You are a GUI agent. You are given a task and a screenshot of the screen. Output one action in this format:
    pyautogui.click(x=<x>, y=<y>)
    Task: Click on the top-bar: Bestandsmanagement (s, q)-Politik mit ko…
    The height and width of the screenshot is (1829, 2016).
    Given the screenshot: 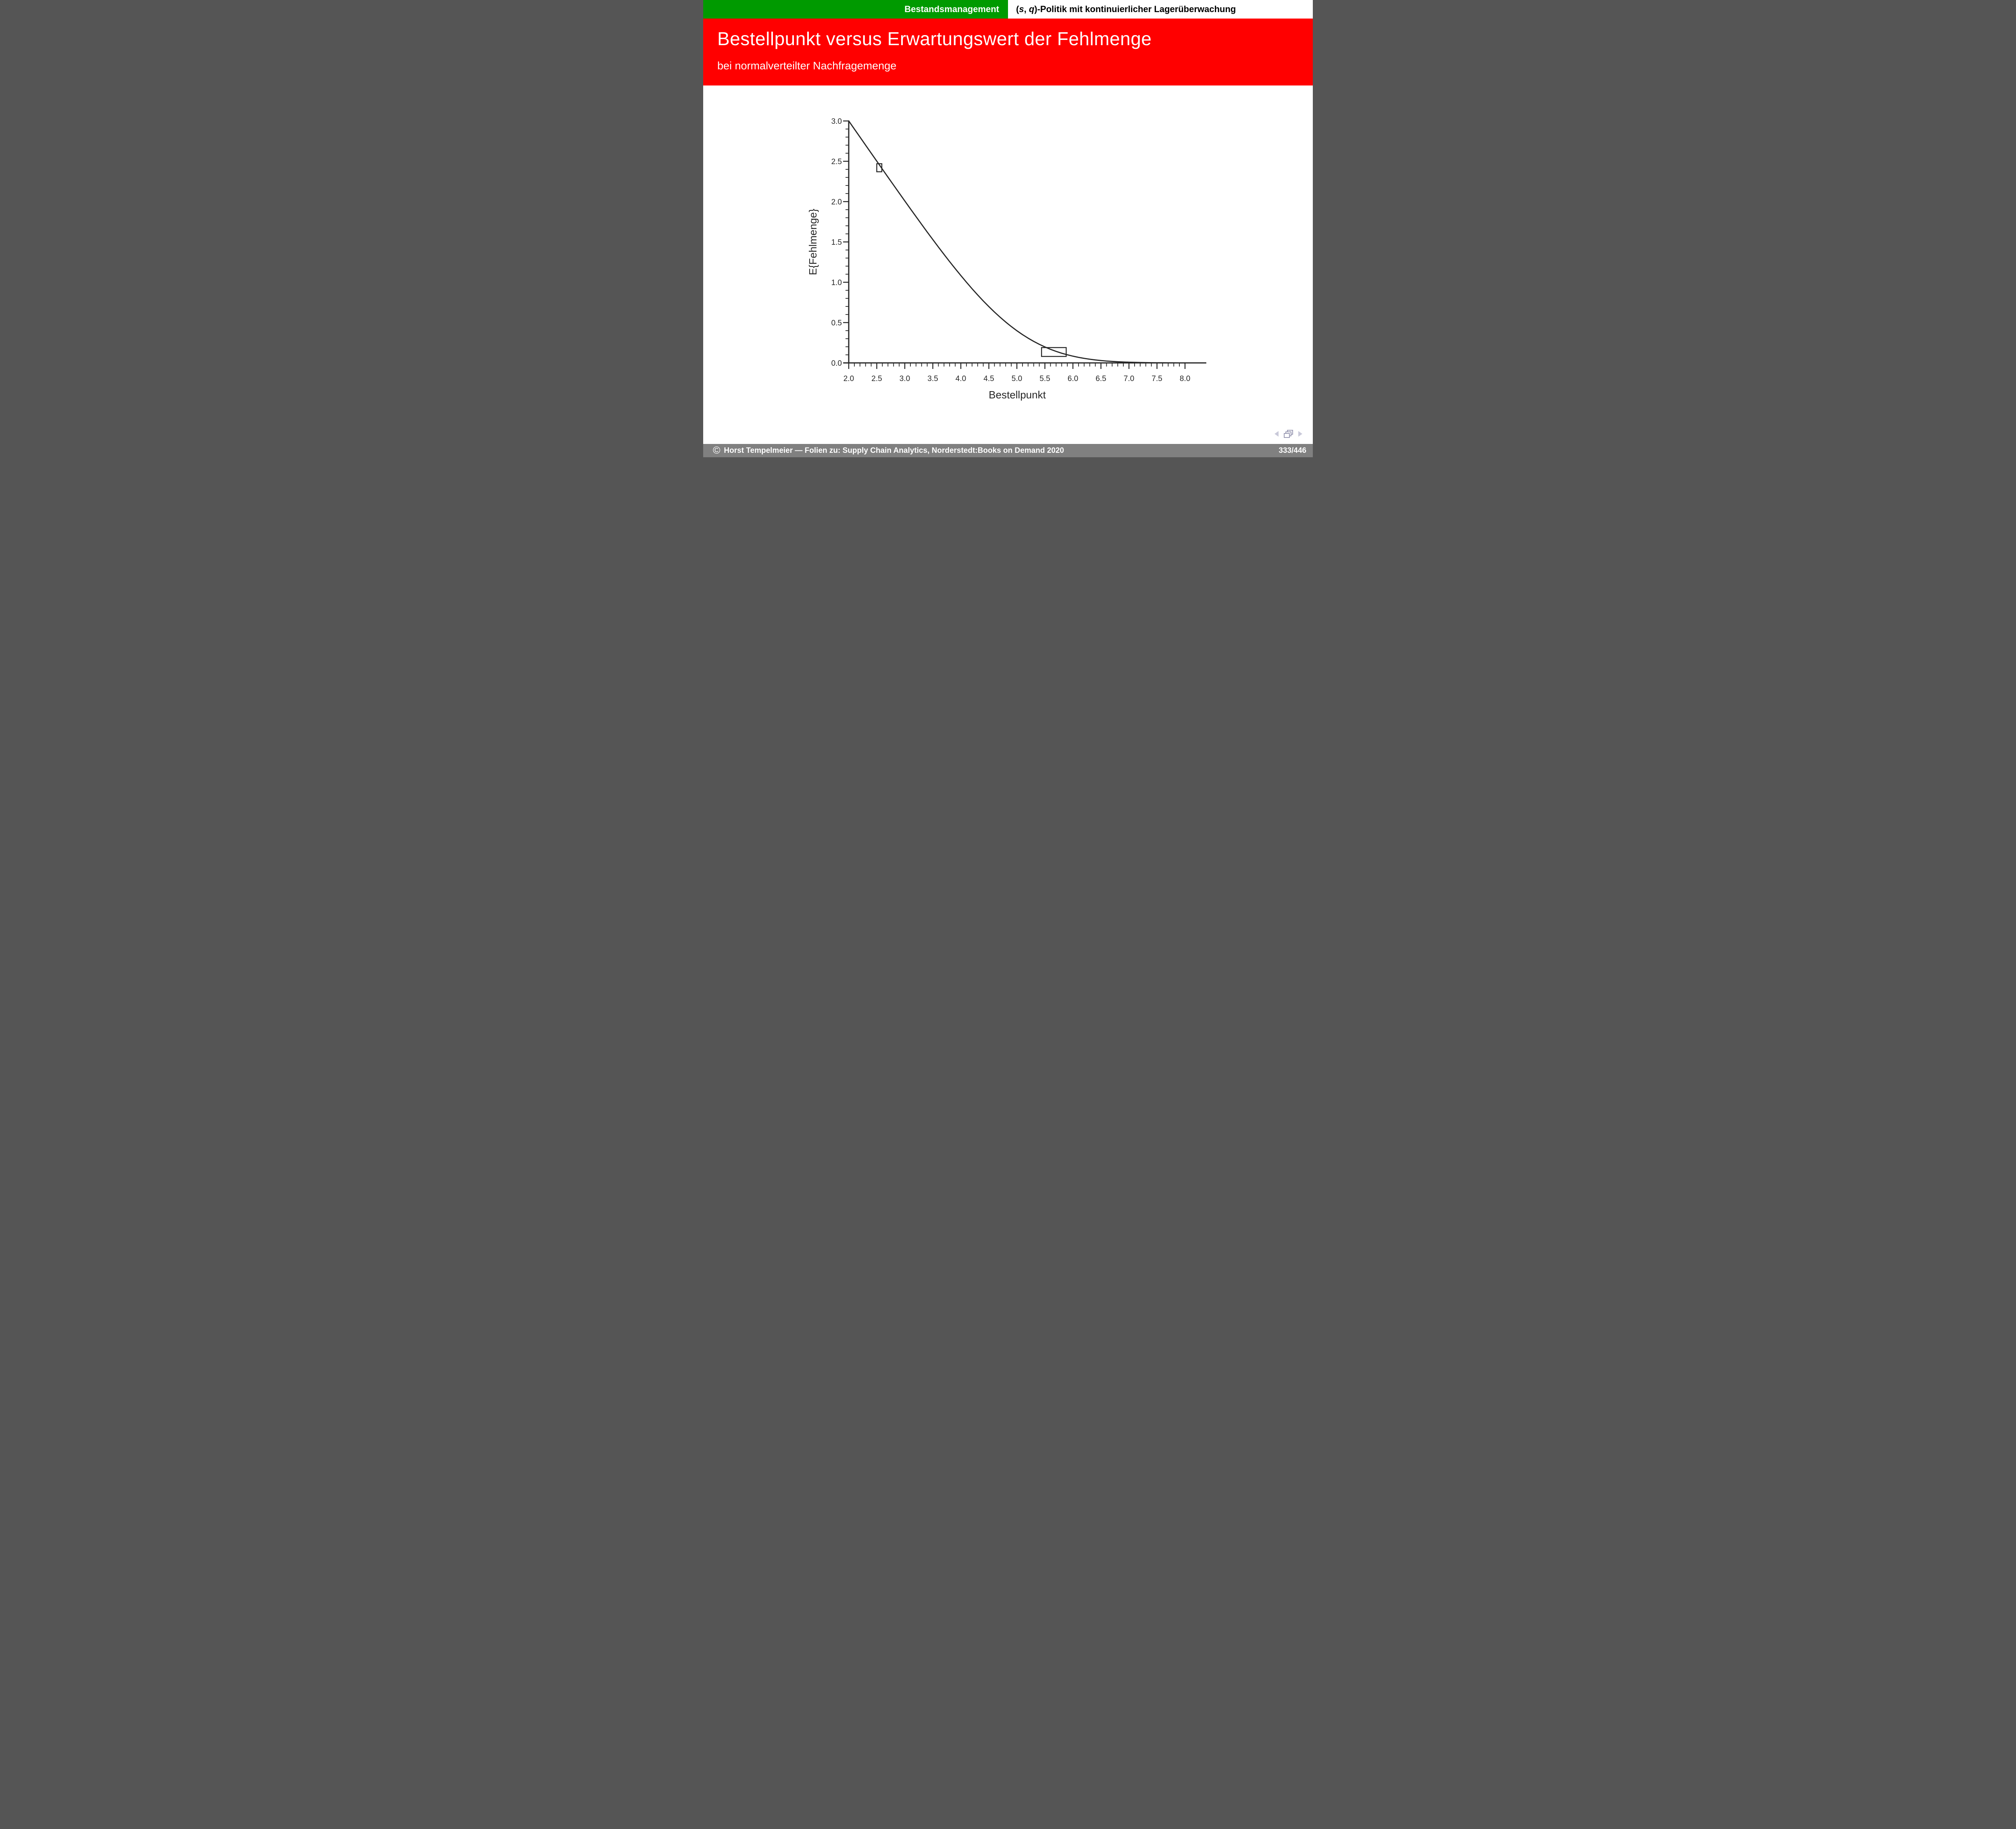 What is the action you would take?
    pyautogui.click(x=1008, y=9)
    